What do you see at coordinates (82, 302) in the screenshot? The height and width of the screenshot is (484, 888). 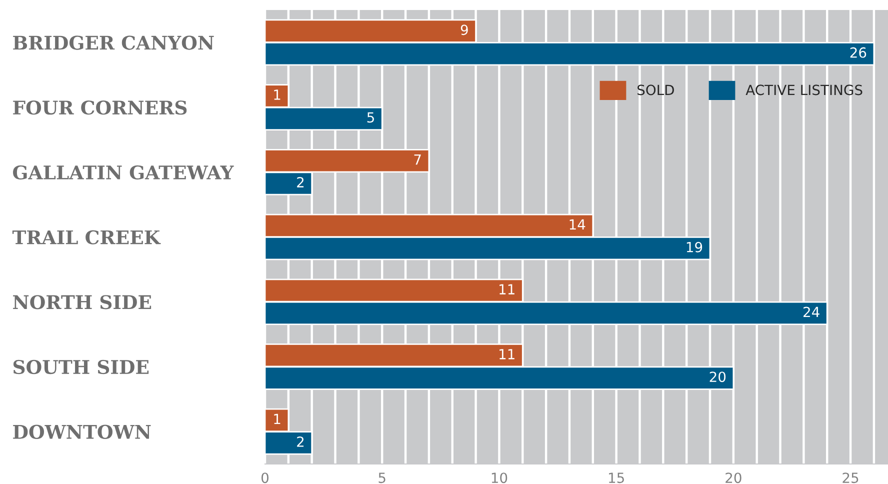 I see `y-tick-label: NORTH SIDE` at bounding box center [82, 302].